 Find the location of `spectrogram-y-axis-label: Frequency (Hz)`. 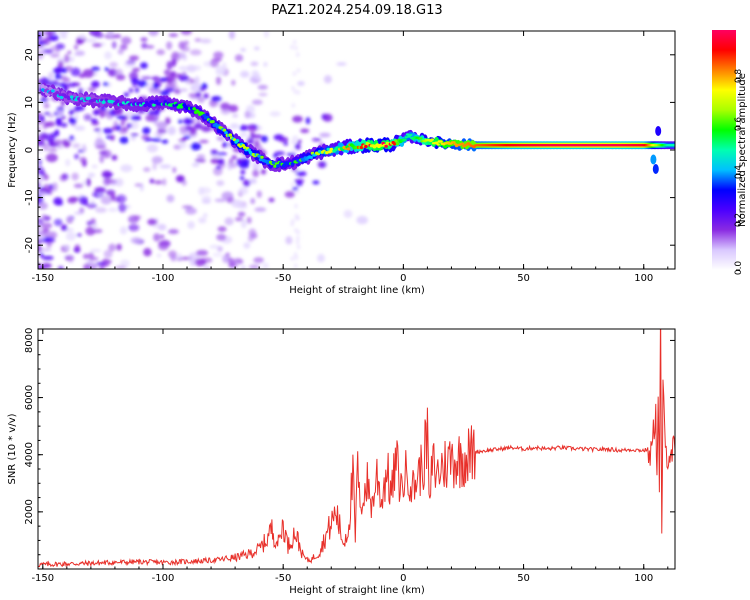

spectrogram-y-axis-label: Frequency (Hz) is located at coordinates (12, 150).